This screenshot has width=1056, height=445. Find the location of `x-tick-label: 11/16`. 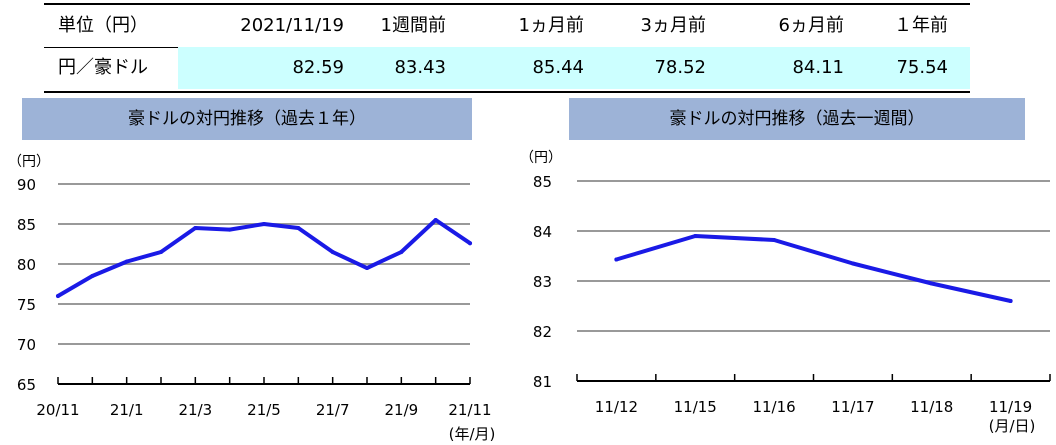

x-tick-label: 11/16 is located at coordinates (773, 407).